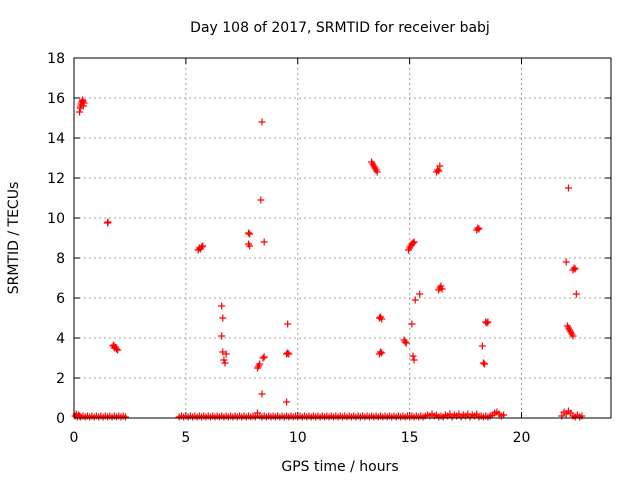  What do you see at coordinates (60, 419) in the screenshot?
I see `y-tick-label: 0` at bounding box center [60, 419].